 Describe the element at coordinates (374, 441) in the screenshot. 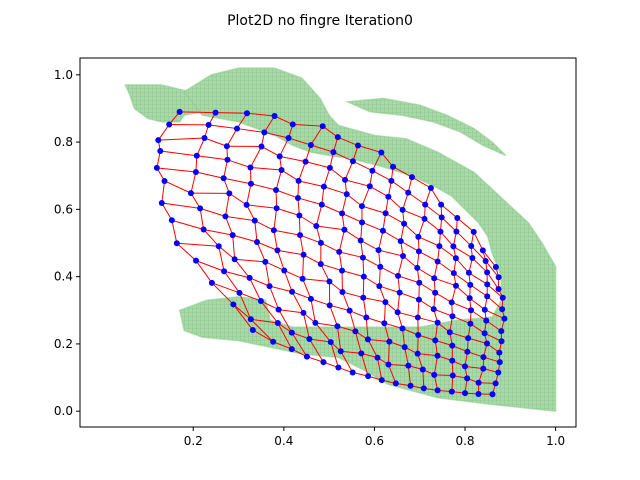

I see `x-tick-label: 0.6` at that location.